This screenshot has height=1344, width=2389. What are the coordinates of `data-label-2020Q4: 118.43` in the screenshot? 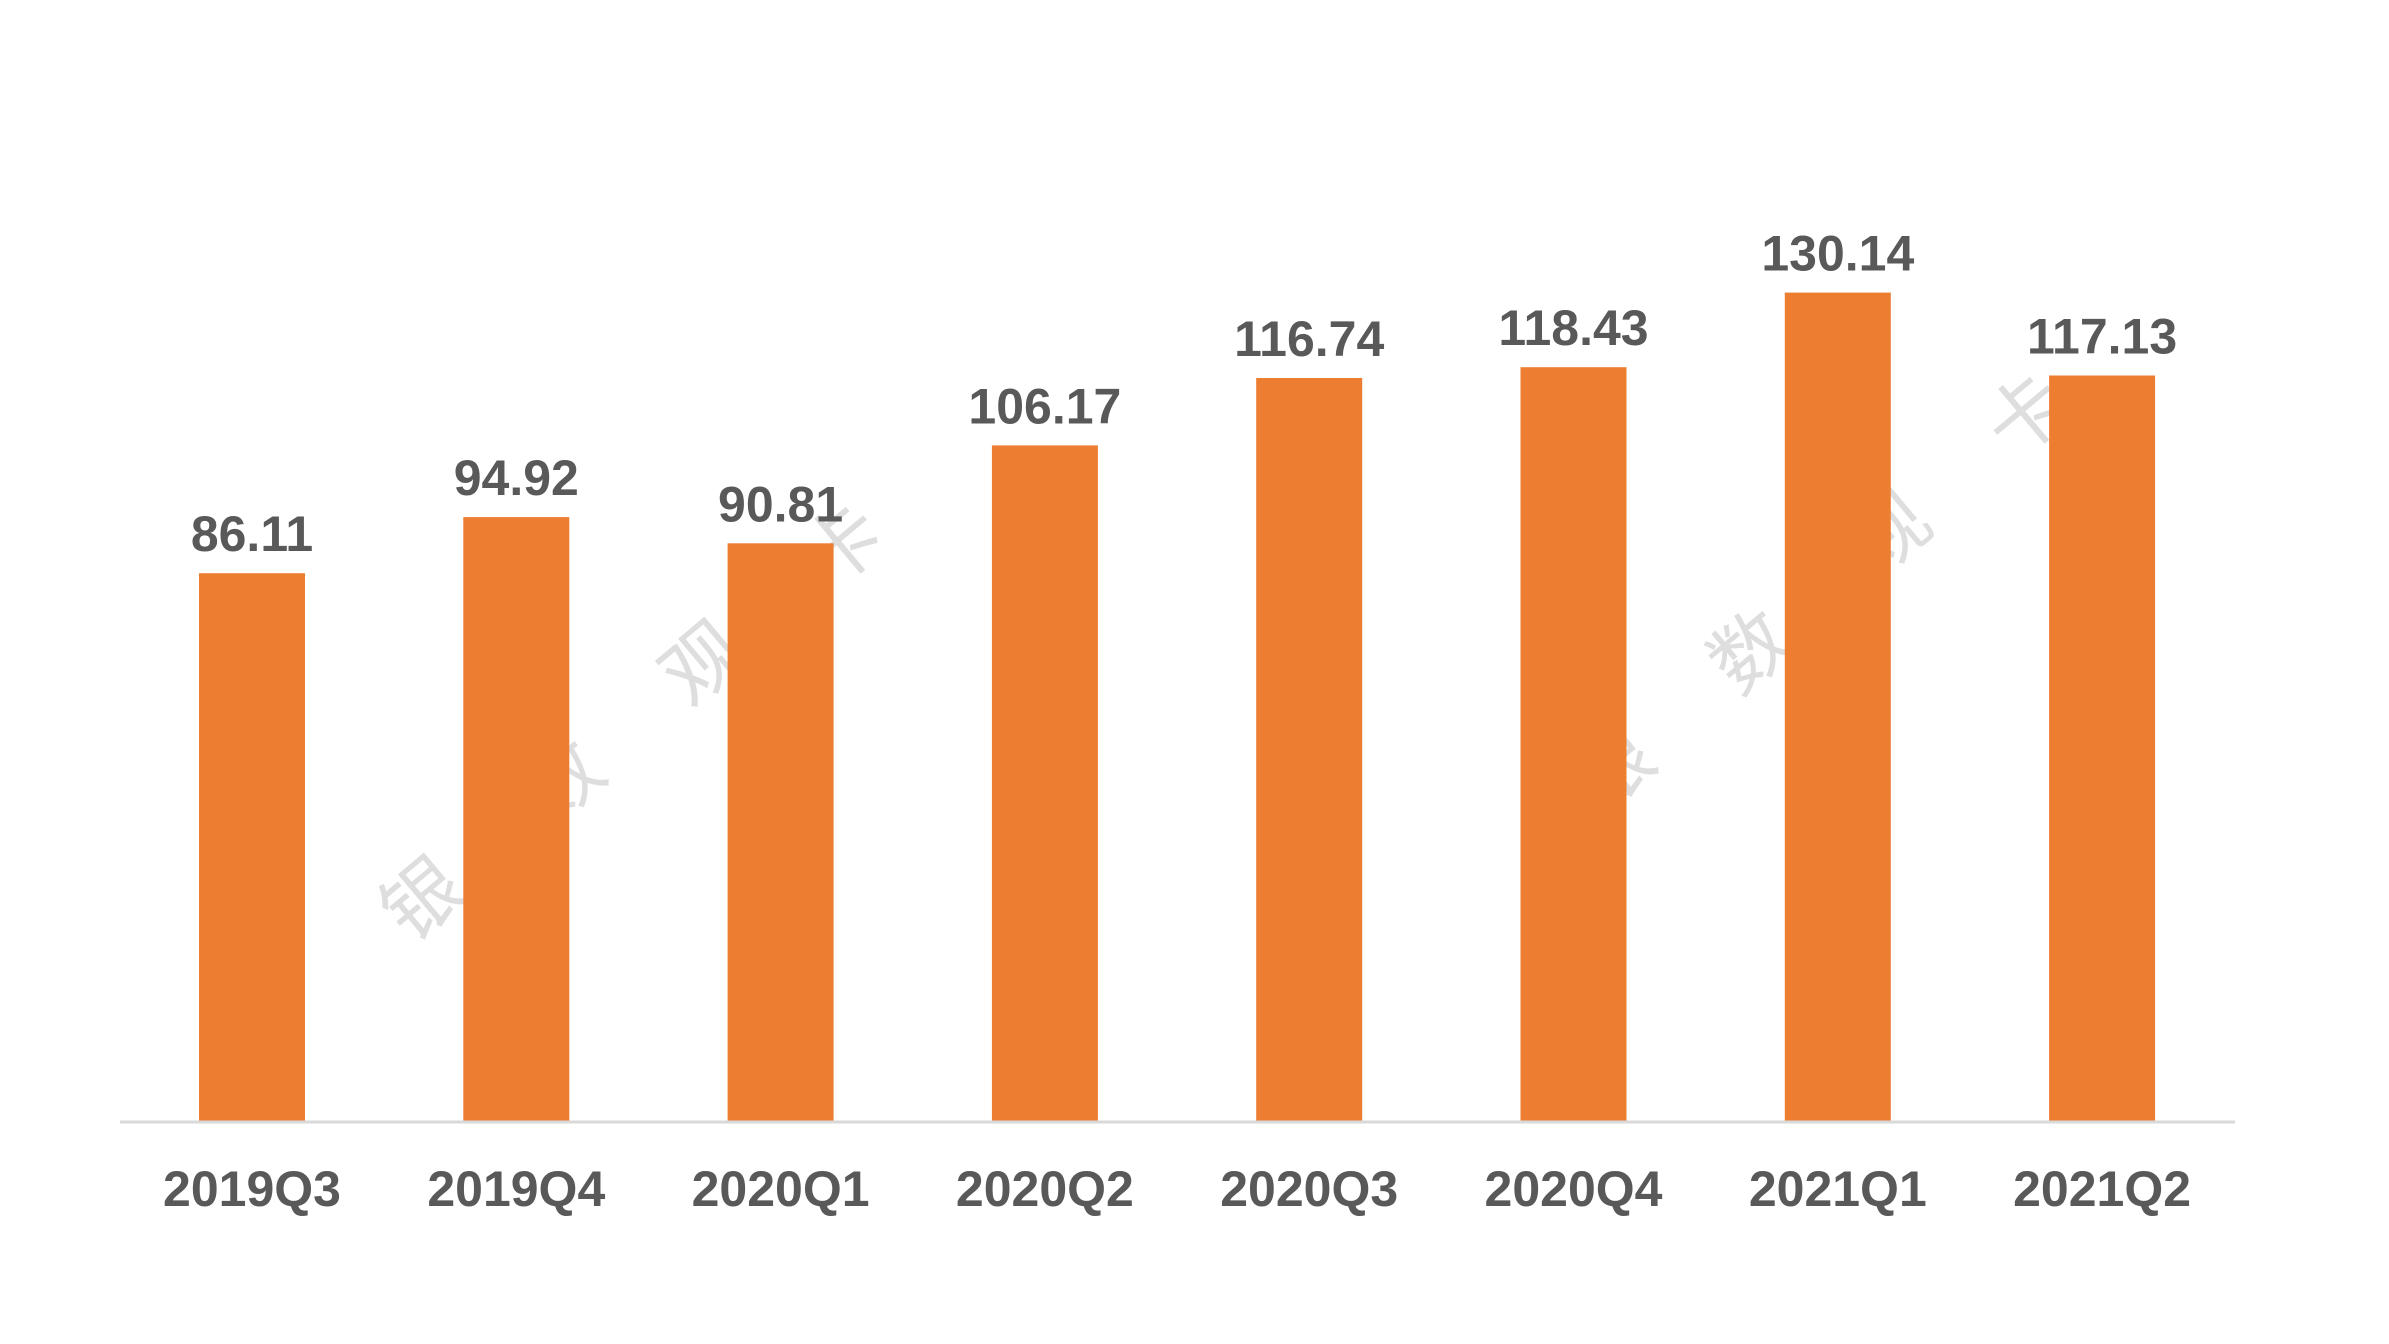 It's located at (1573, 328).